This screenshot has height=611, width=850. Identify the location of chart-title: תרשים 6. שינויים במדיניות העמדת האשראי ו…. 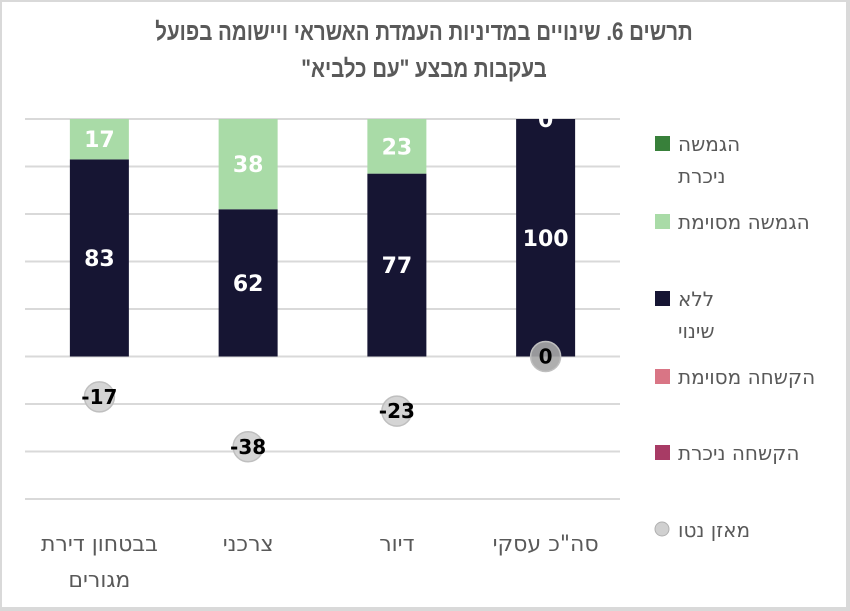
(424, 51).